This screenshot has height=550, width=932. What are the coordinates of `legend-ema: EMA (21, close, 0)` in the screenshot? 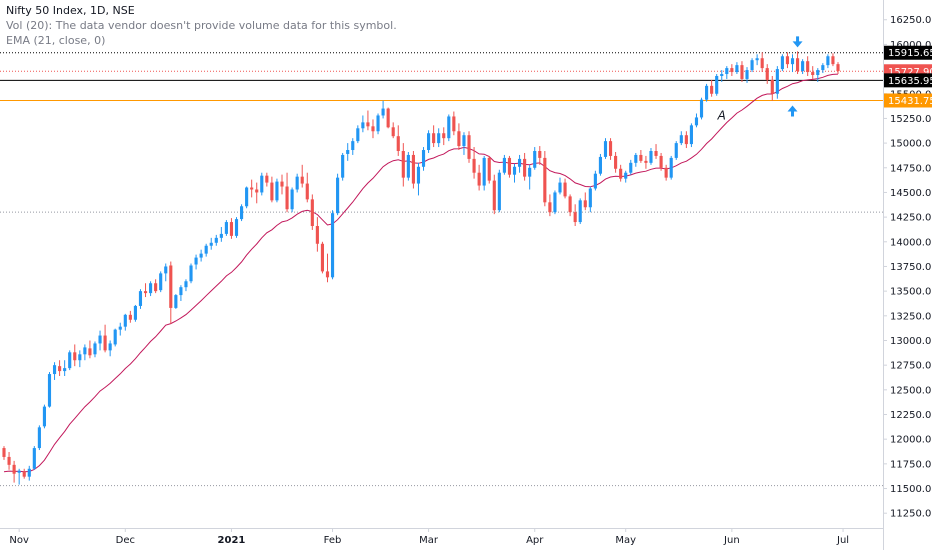 It's located at (56, 40).